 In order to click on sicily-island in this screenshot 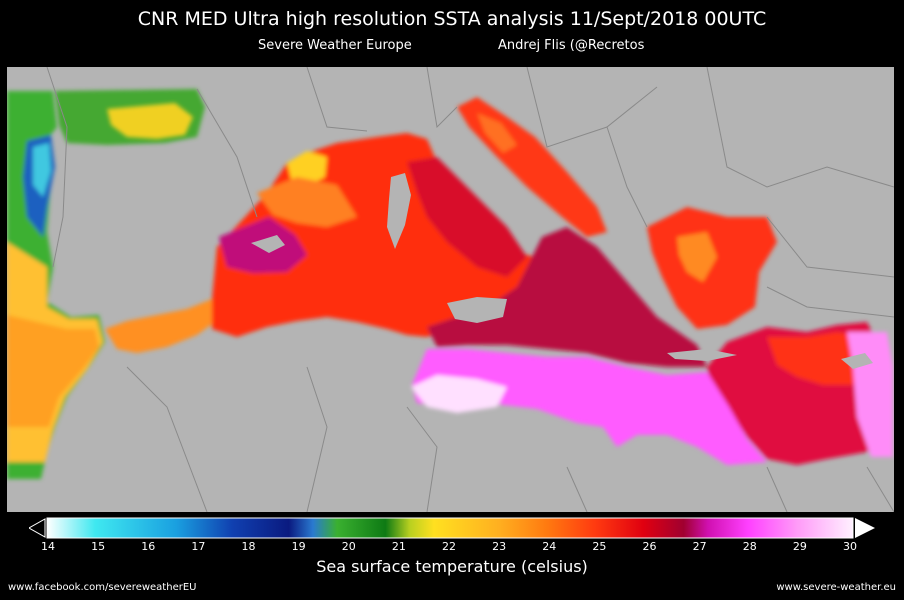, I will do `click(477, 310)`.